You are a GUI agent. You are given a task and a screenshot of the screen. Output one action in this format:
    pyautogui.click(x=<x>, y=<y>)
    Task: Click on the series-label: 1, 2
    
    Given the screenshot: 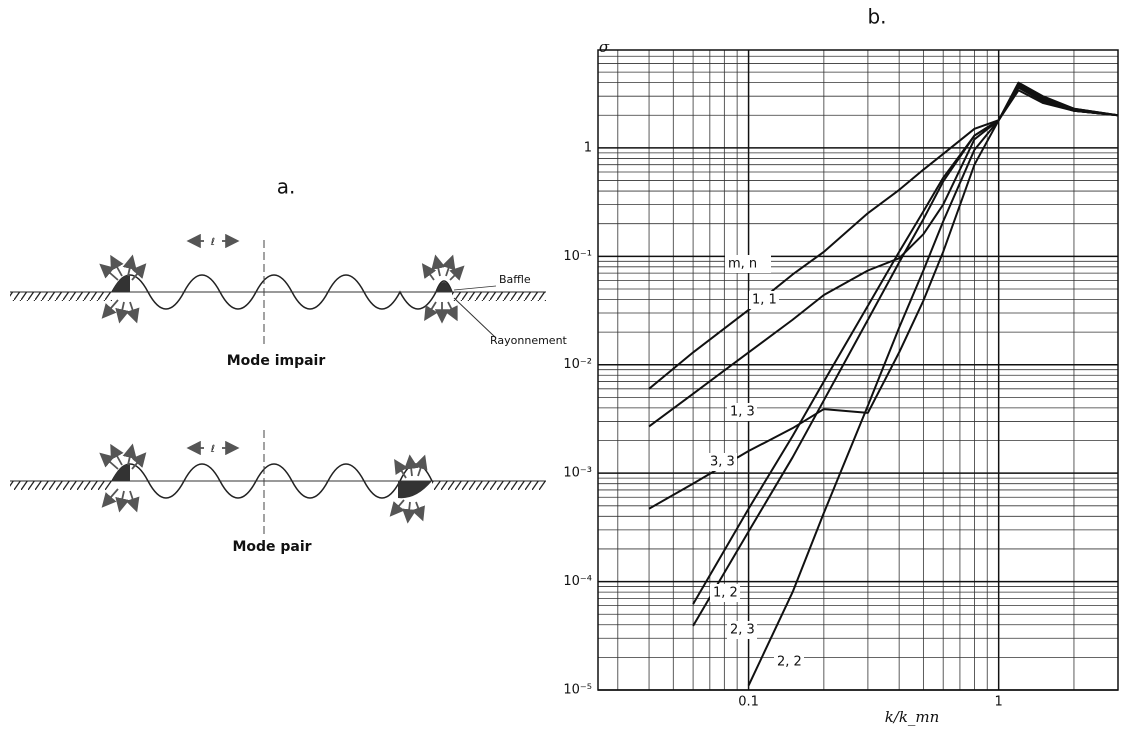 What is the action you would take?
    pyautogui.click(x=725, y=593)
    